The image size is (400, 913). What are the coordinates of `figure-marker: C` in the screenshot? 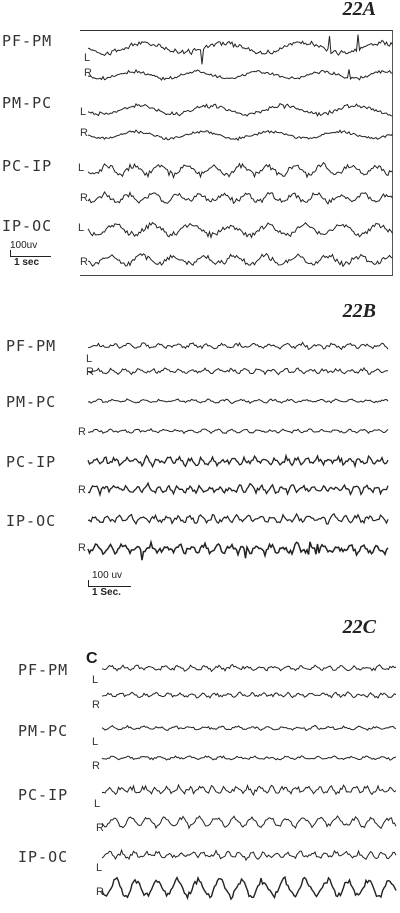 It's located at (92, 658).